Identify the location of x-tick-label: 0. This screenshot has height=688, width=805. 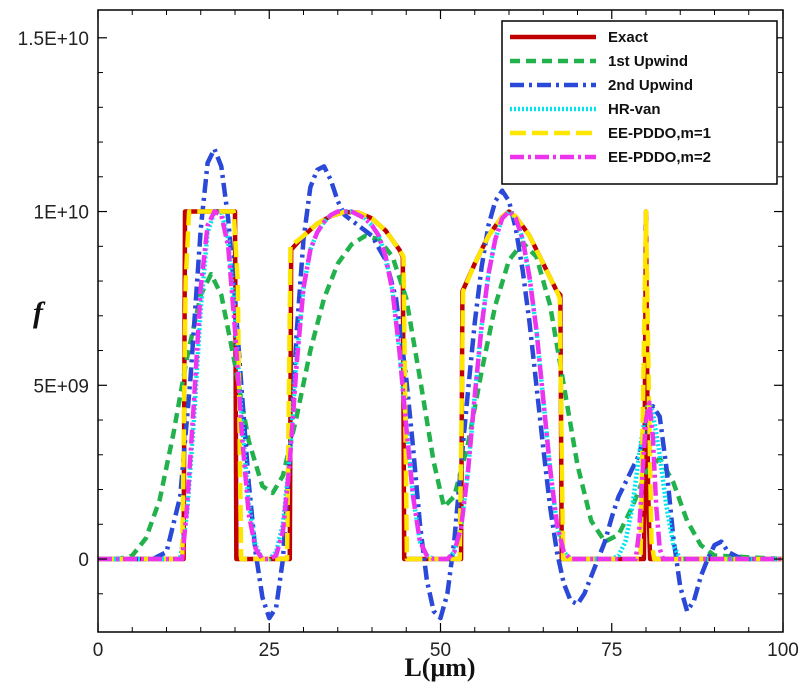
(98, 650).